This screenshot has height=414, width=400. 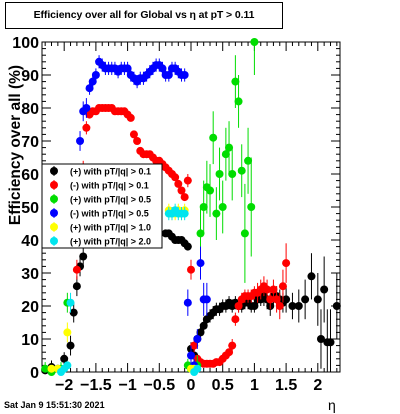 What do you see at coordinates (30, 241) in the screenshot?
I see `y-tick-label: 40` at bounding box center [30, 241].